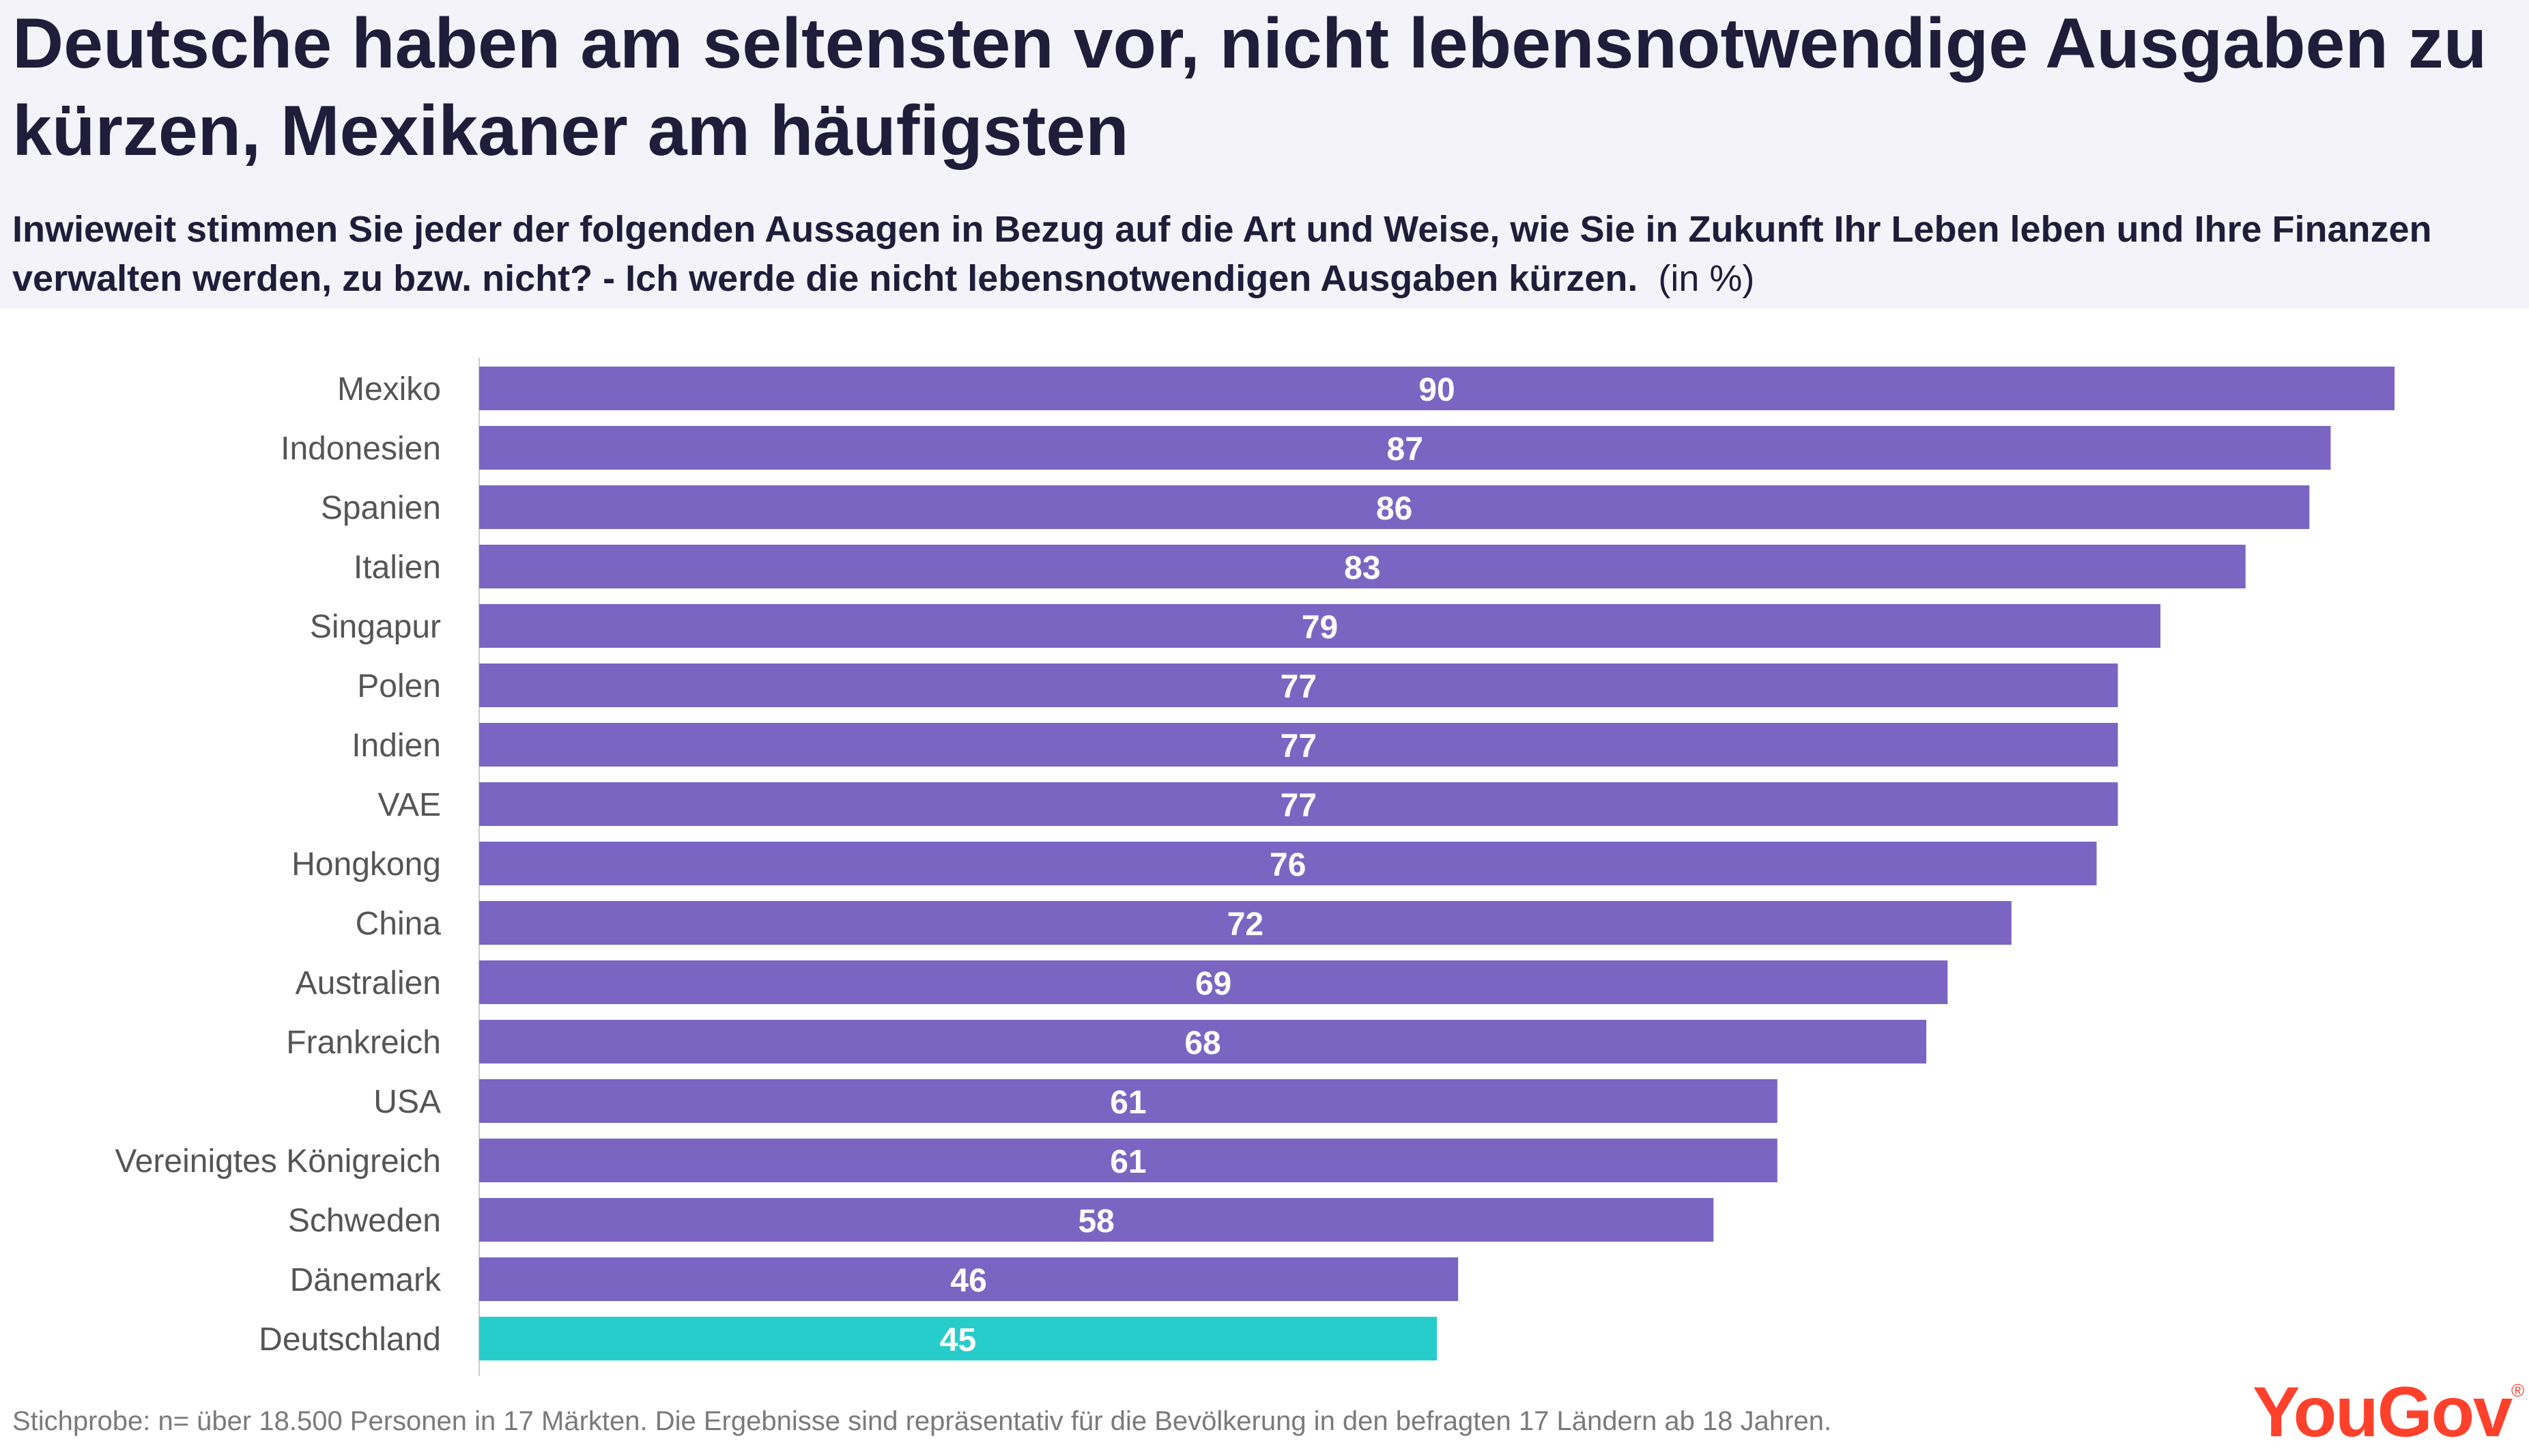 The height and width of the screenshot is (1456, 2529). What do you see at coordinates (278, 1161) in the screenshot?
I see `category-label: Vereinigtes Königreich` at bounding box center [278, 1161].